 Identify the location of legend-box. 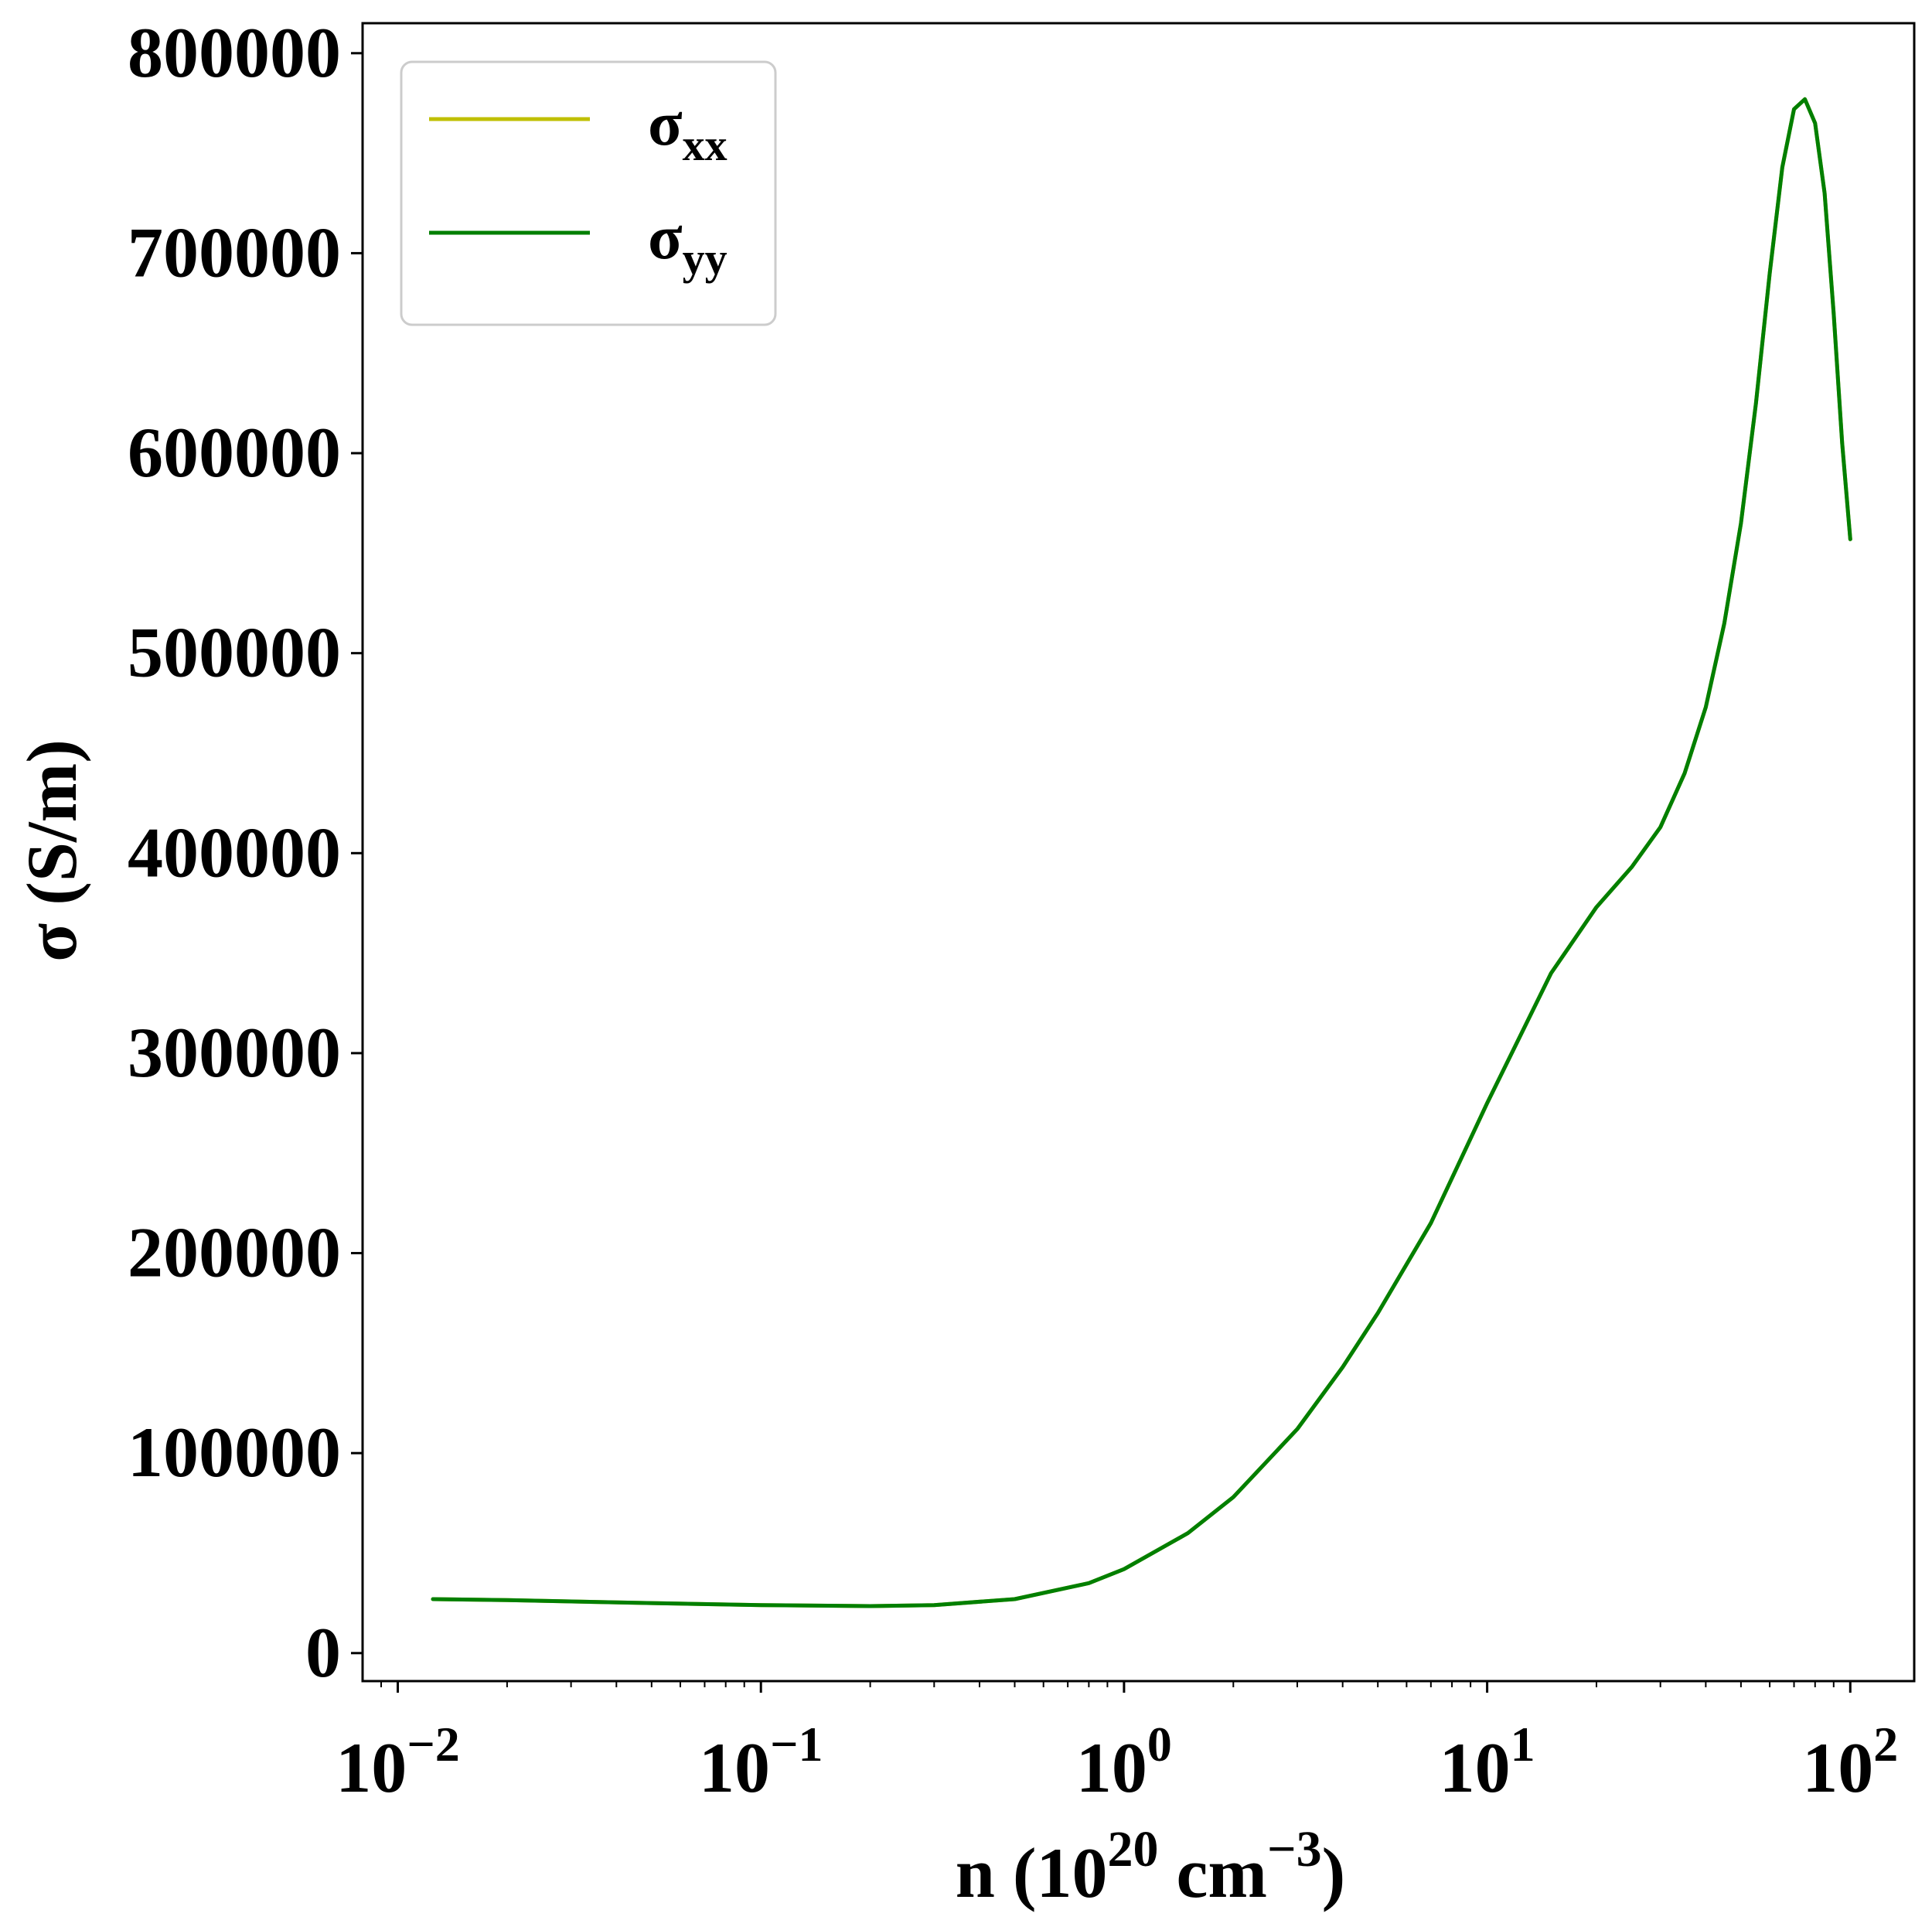
(588, 193).